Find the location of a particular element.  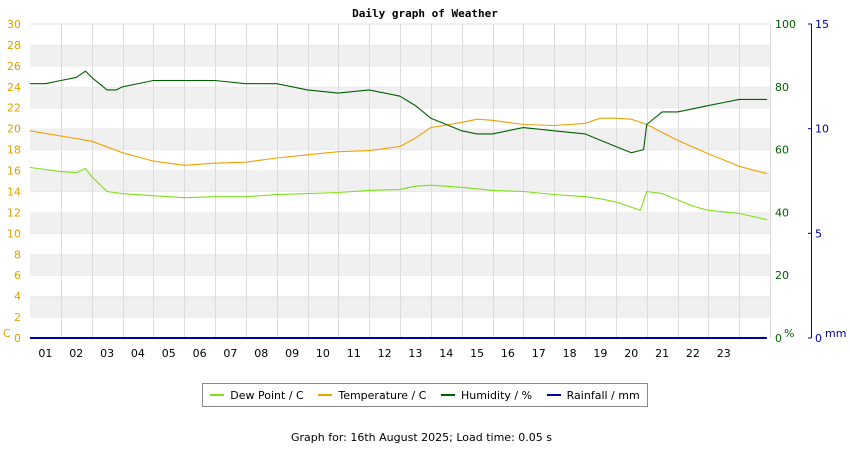

y-left-tick-label: 28 is located at coordinates (14, 45).